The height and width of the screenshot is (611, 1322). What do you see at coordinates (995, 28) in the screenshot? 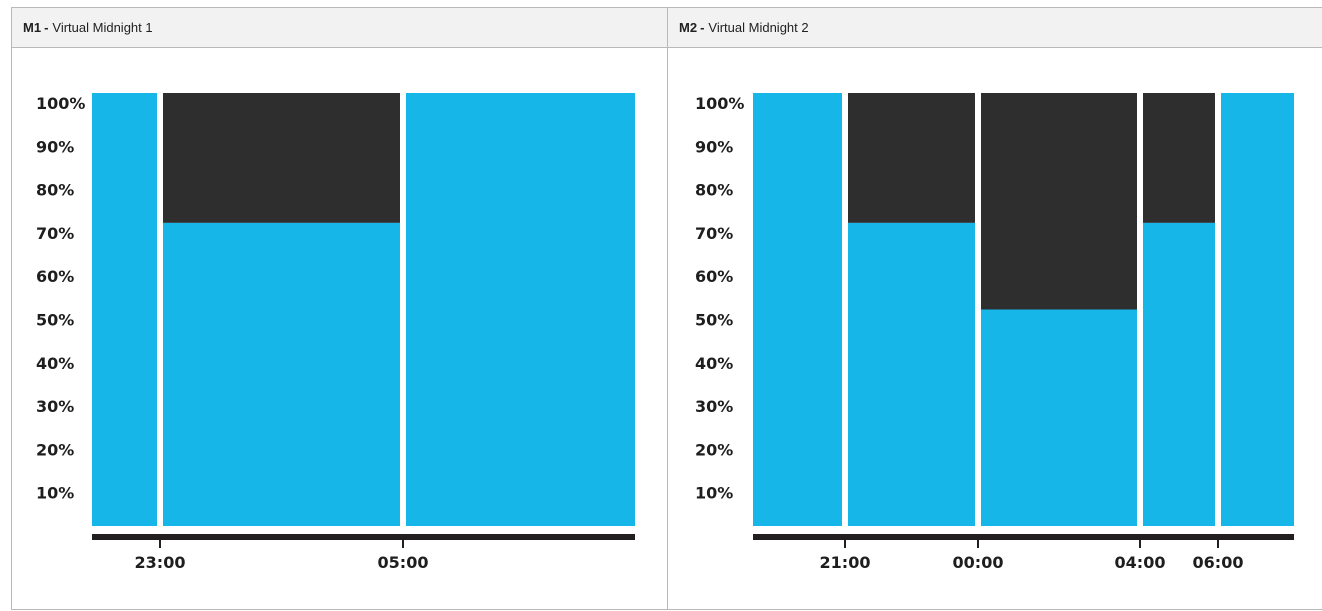
I see `panel-header-m2: M2 - Virtual Midnight 2` at bounding box center [995, 28].